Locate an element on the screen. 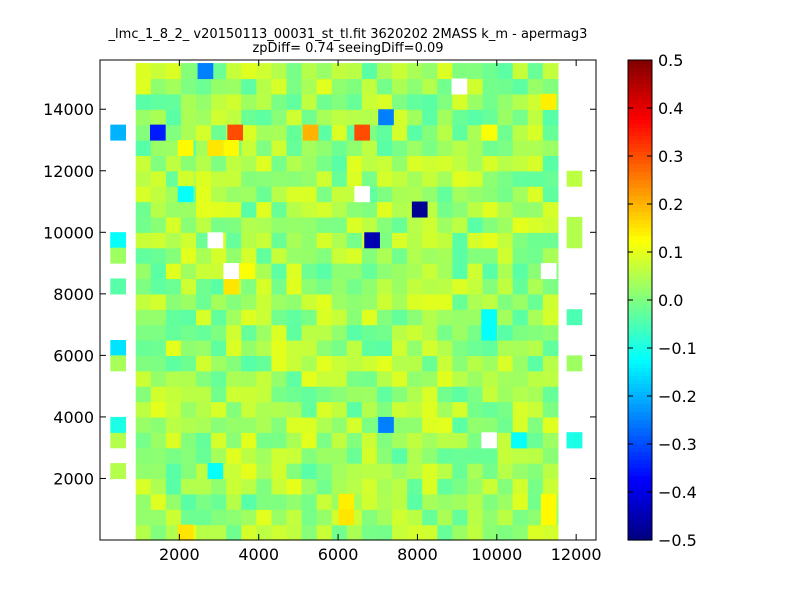 The image size is (800, 600). colorbar: 0.5 0.4 0.3 0.2 0.1 0.0 −0.1 −0.2 −0.3 −0.4 −0.5 is located at coordinates (662, 300).